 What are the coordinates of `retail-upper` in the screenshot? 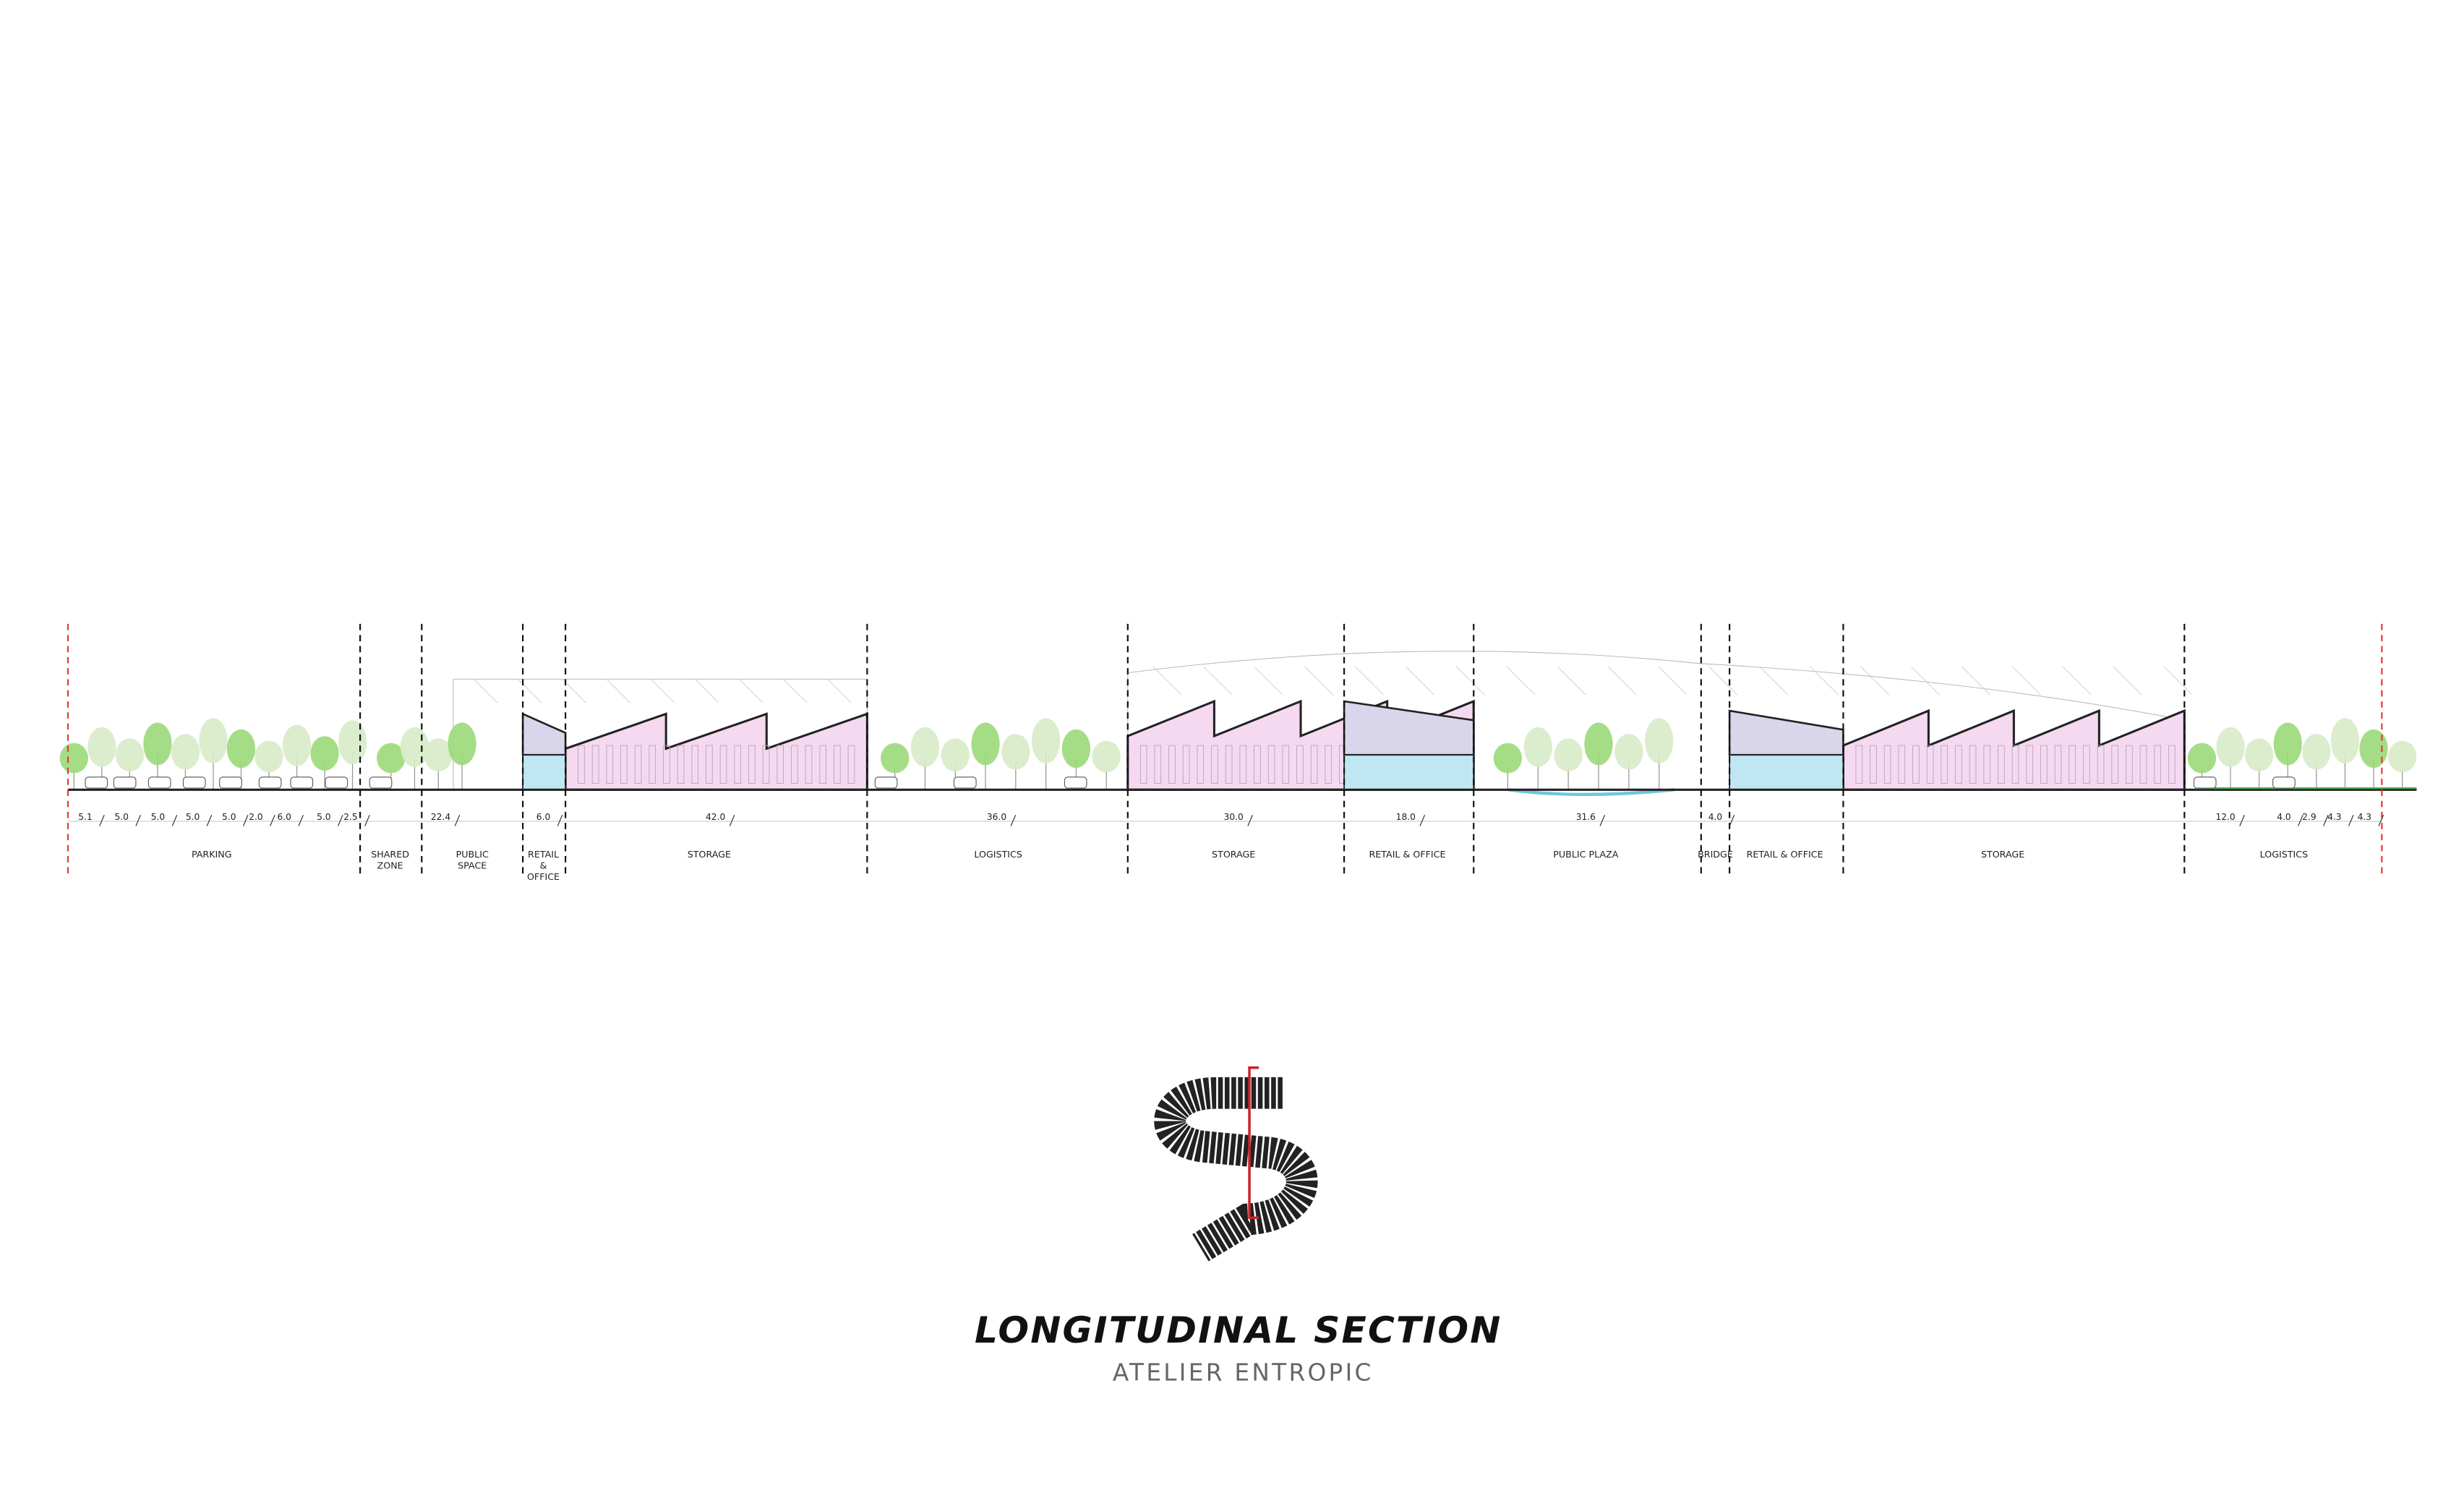 It's located at (544, 734).